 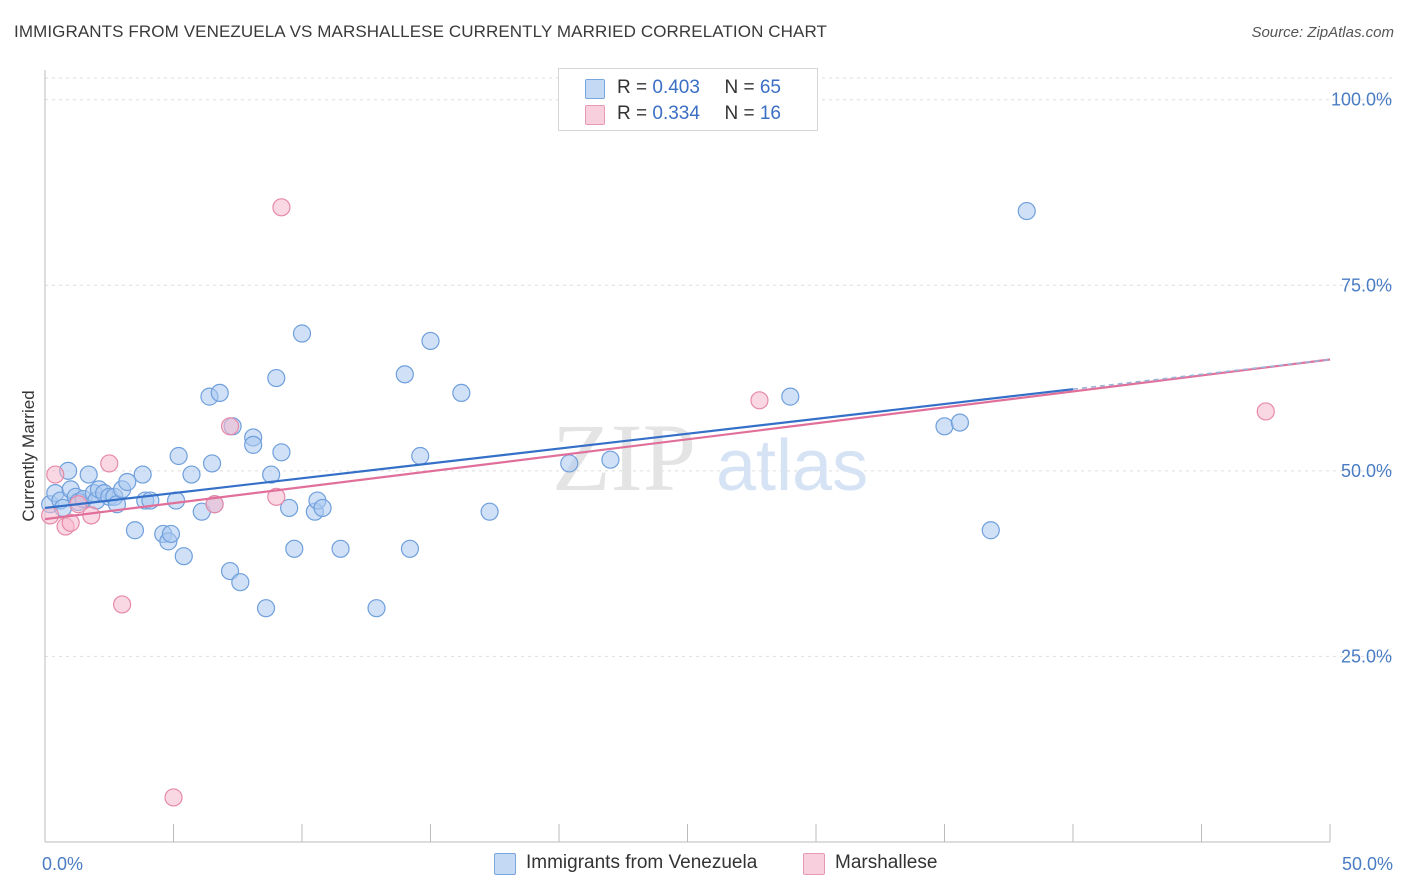 I want to click on legend-swatch-blue, so click(x=595, y=89).